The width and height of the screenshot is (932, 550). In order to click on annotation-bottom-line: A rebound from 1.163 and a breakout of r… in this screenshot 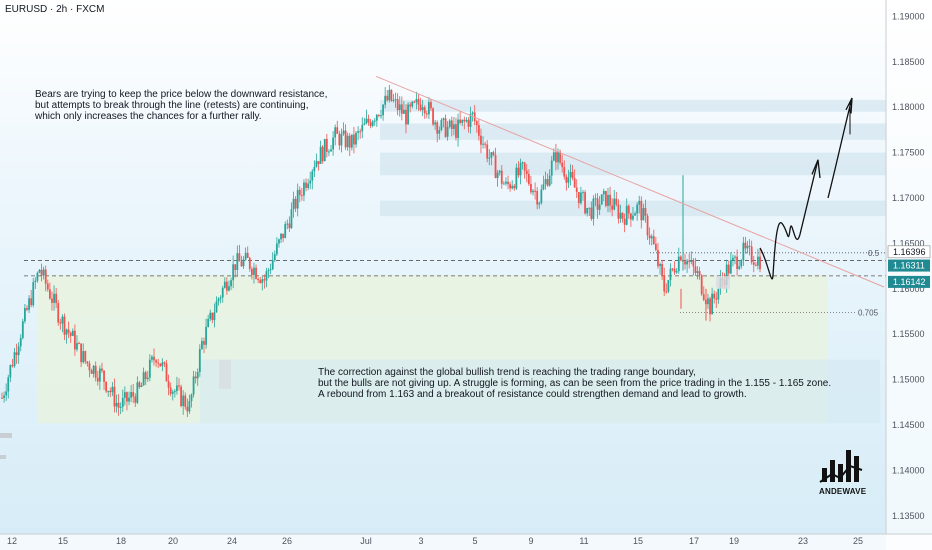, I will do `click(532, 394)`.